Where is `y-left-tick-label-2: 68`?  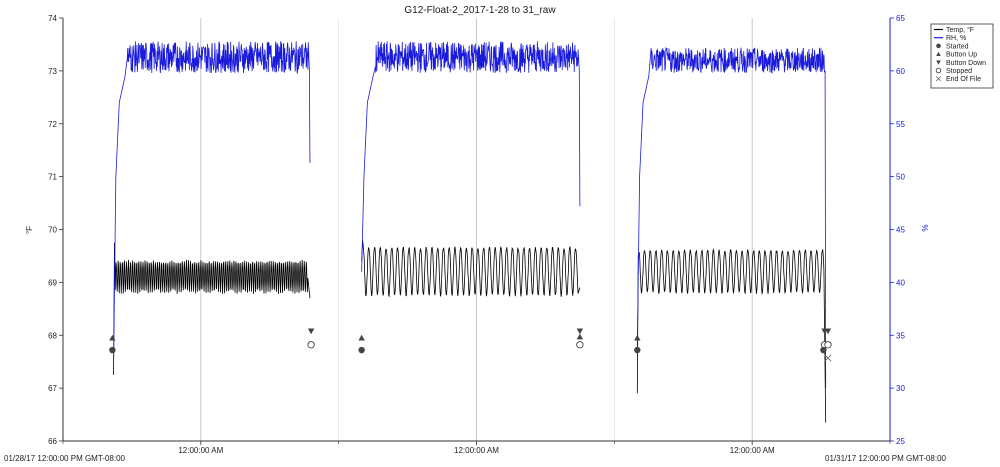 y-left-tick-label-2: 68 is located at coordinates (52, 335).